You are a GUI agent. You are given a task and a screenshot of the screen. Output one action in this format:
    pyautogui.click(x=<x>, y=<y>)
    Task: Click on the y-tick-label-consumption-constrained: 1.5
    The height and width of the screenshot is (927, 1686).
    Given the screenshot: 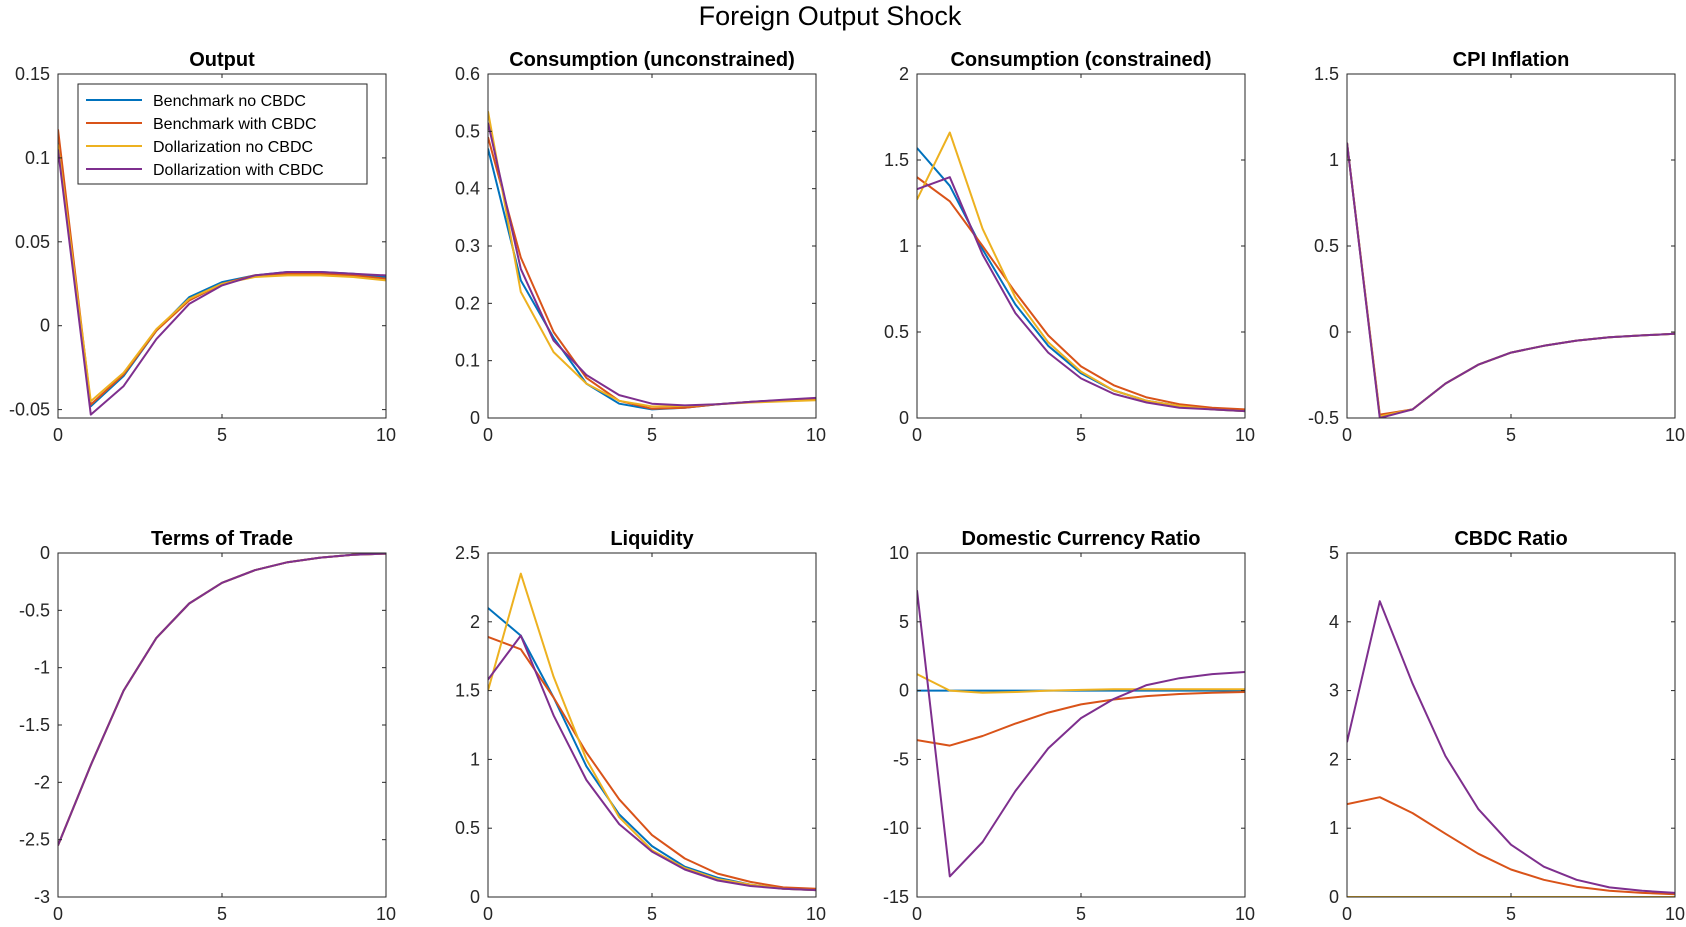 What is the action you would take?
    pyautogui.click(x=896, y=160)
    